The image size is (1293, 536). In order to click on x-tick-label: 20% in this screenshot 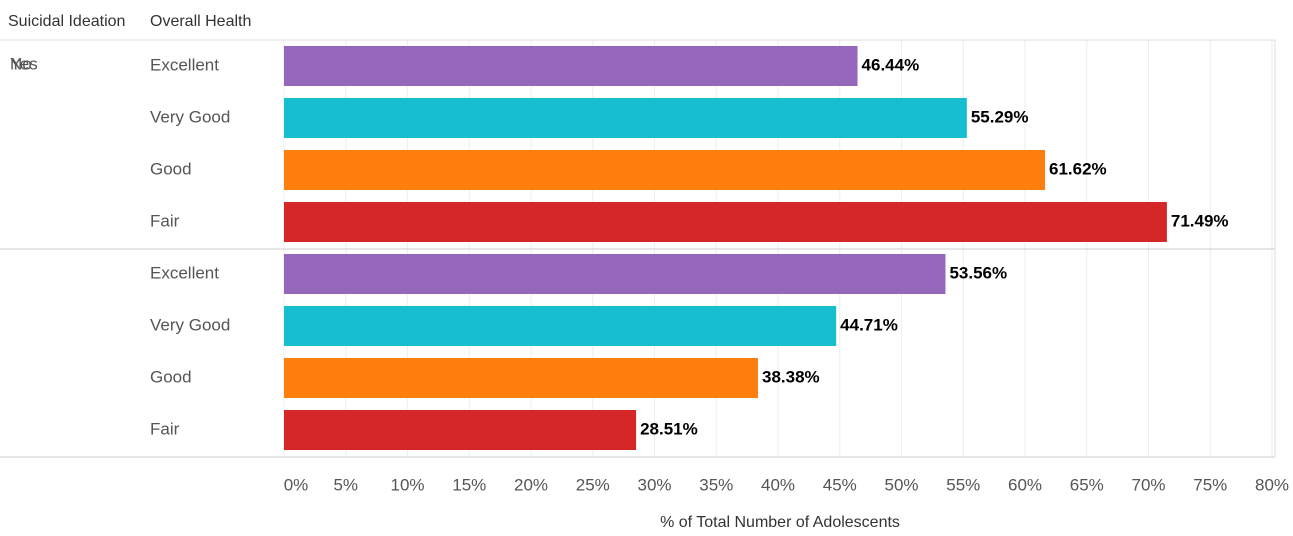, I will do `click(531, 484)`.